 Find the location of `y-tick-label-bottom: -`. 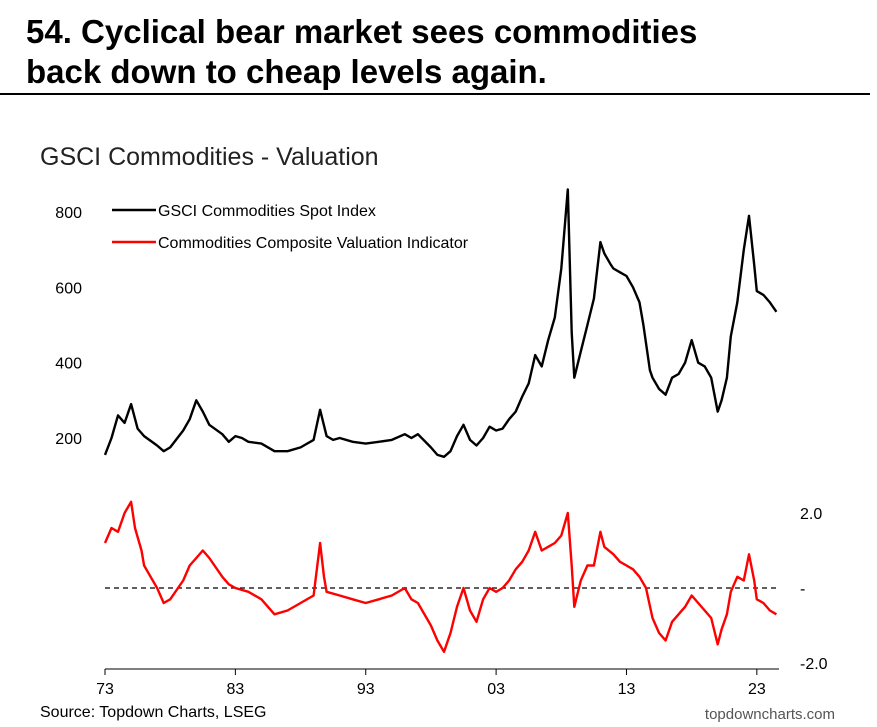

y-tick-label-bottom: - is located at coordinates (802, 589).